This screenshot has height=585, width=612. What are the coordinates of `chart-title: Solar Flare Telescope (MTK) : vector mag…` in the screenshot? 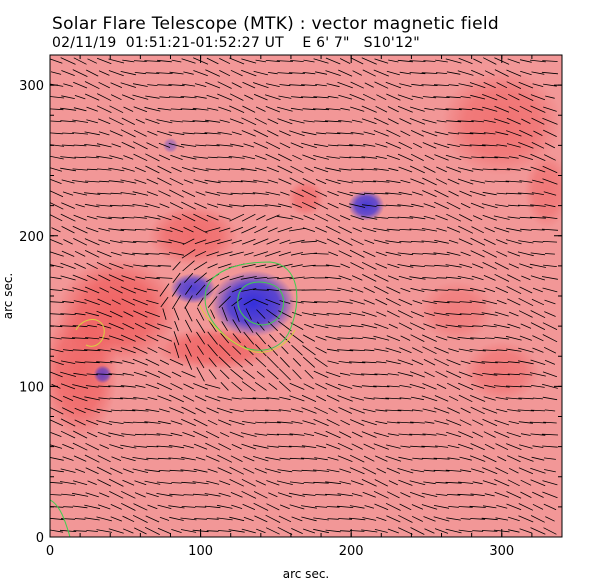 It's located at (275, 24).